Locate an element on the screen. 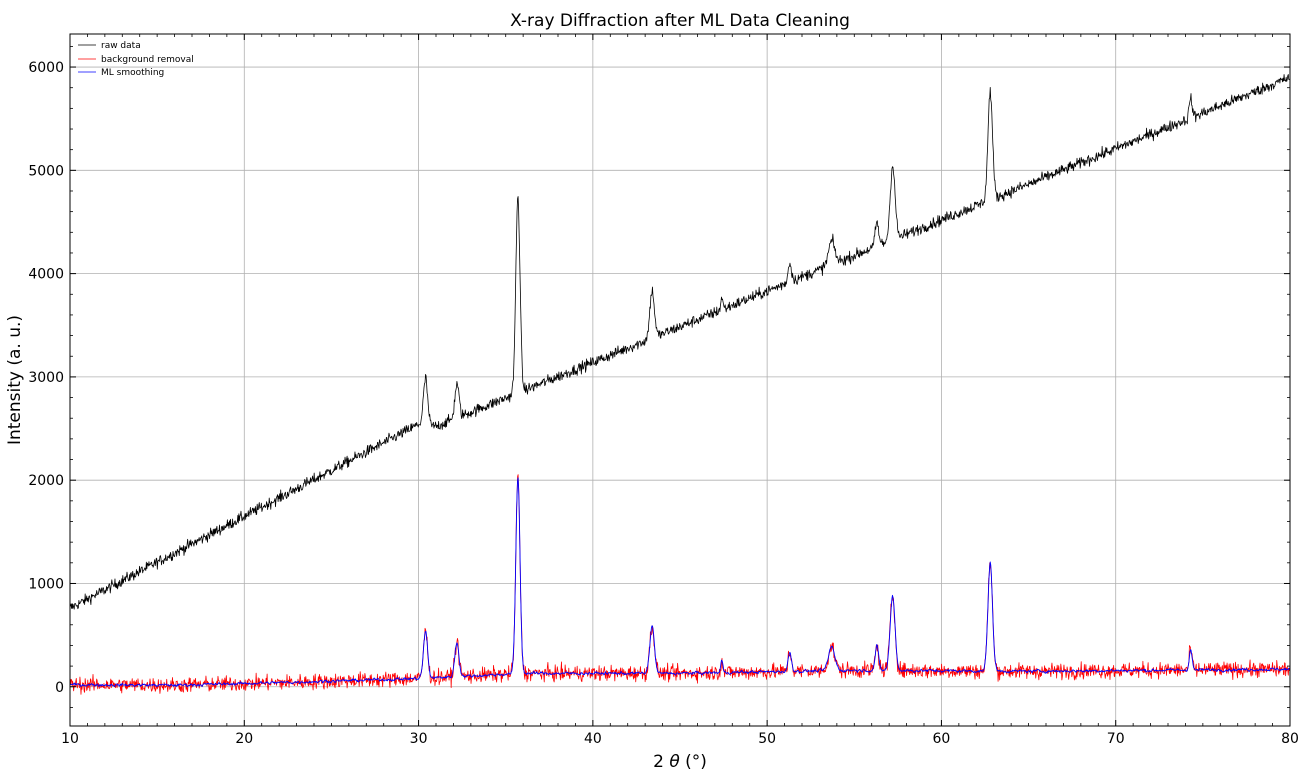 This screenshot has height=774, width=1307. x-tick-label: 60 is located at coordinates (942, 739).